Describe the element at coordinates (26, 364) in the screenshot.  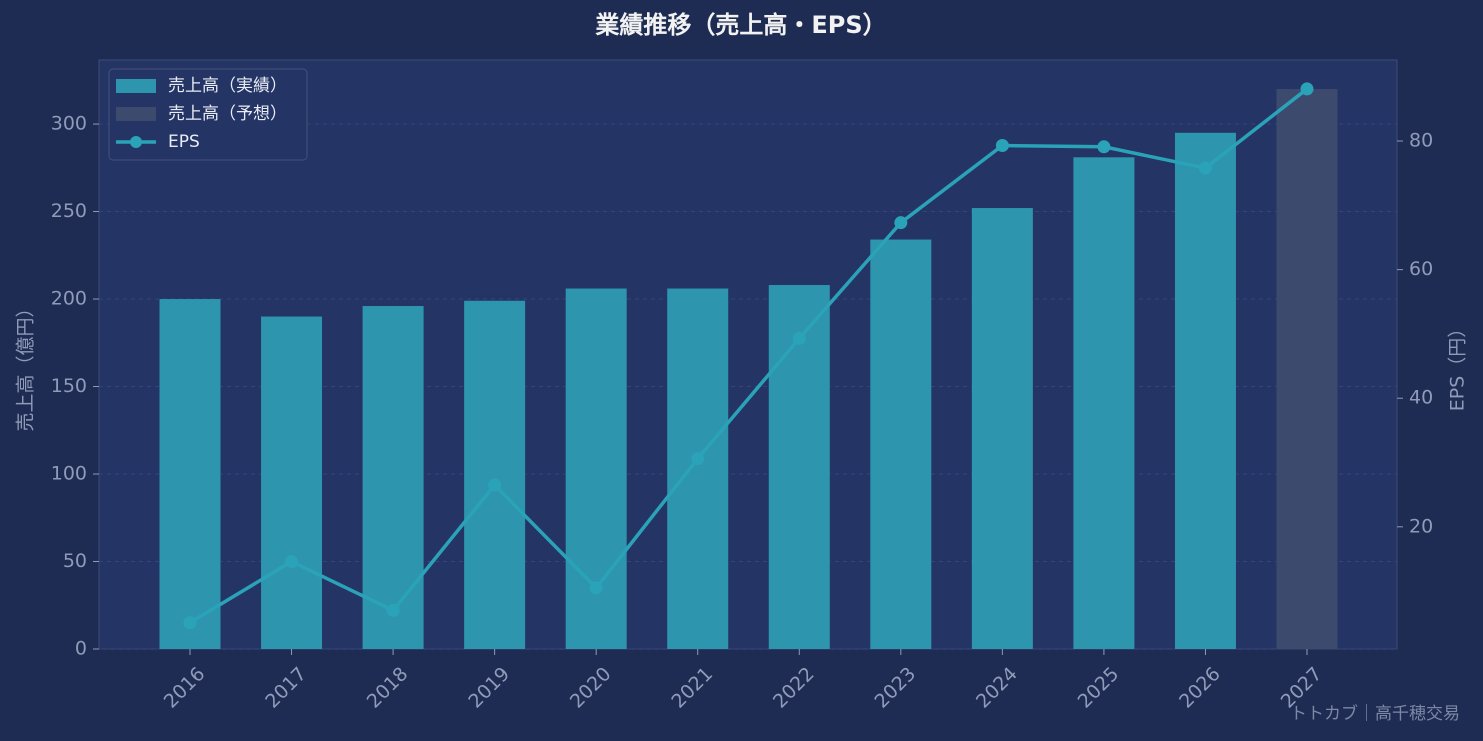
I see `y-axis-label: 売上高（億円）` at that location.